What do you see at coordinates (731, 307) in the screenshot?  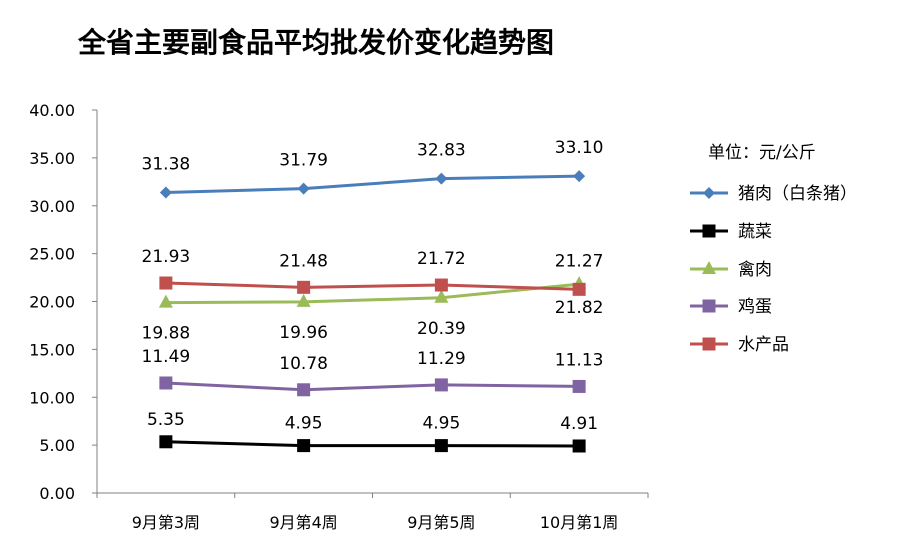 I see `legend-item: 鸡蛋` at bounding box center [731, 307].